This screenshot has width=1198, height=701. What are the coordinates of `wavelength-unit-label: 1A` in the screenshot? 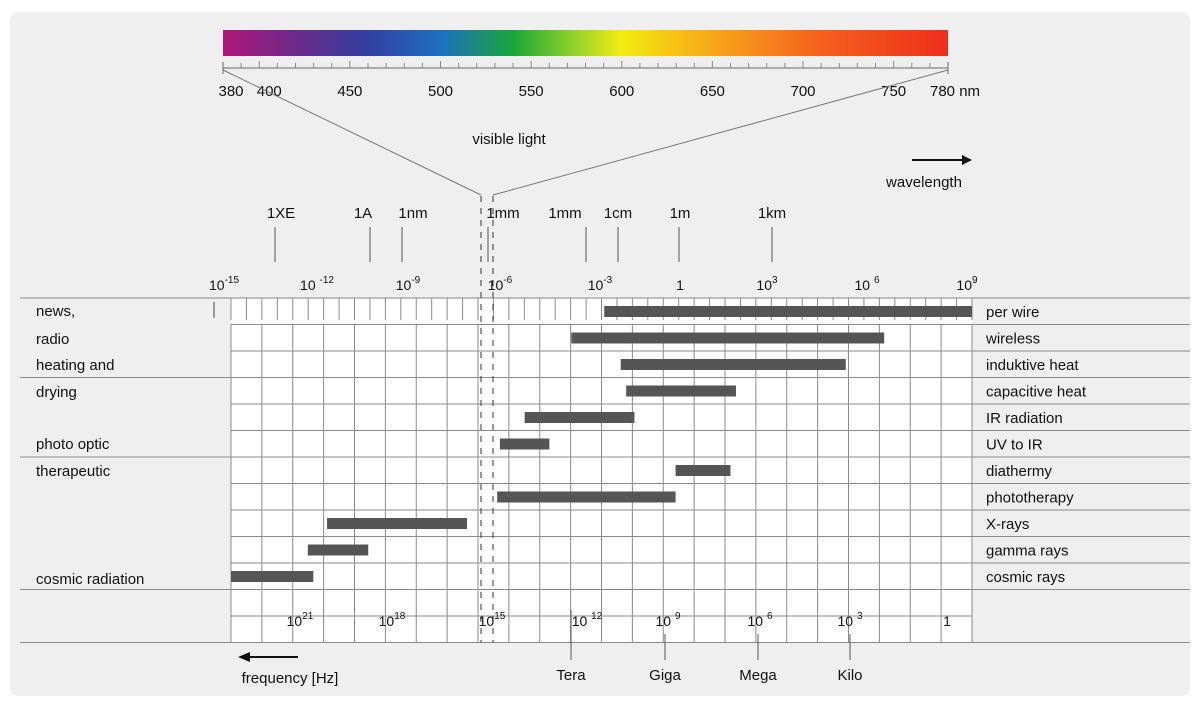 It's located at (363, 213).